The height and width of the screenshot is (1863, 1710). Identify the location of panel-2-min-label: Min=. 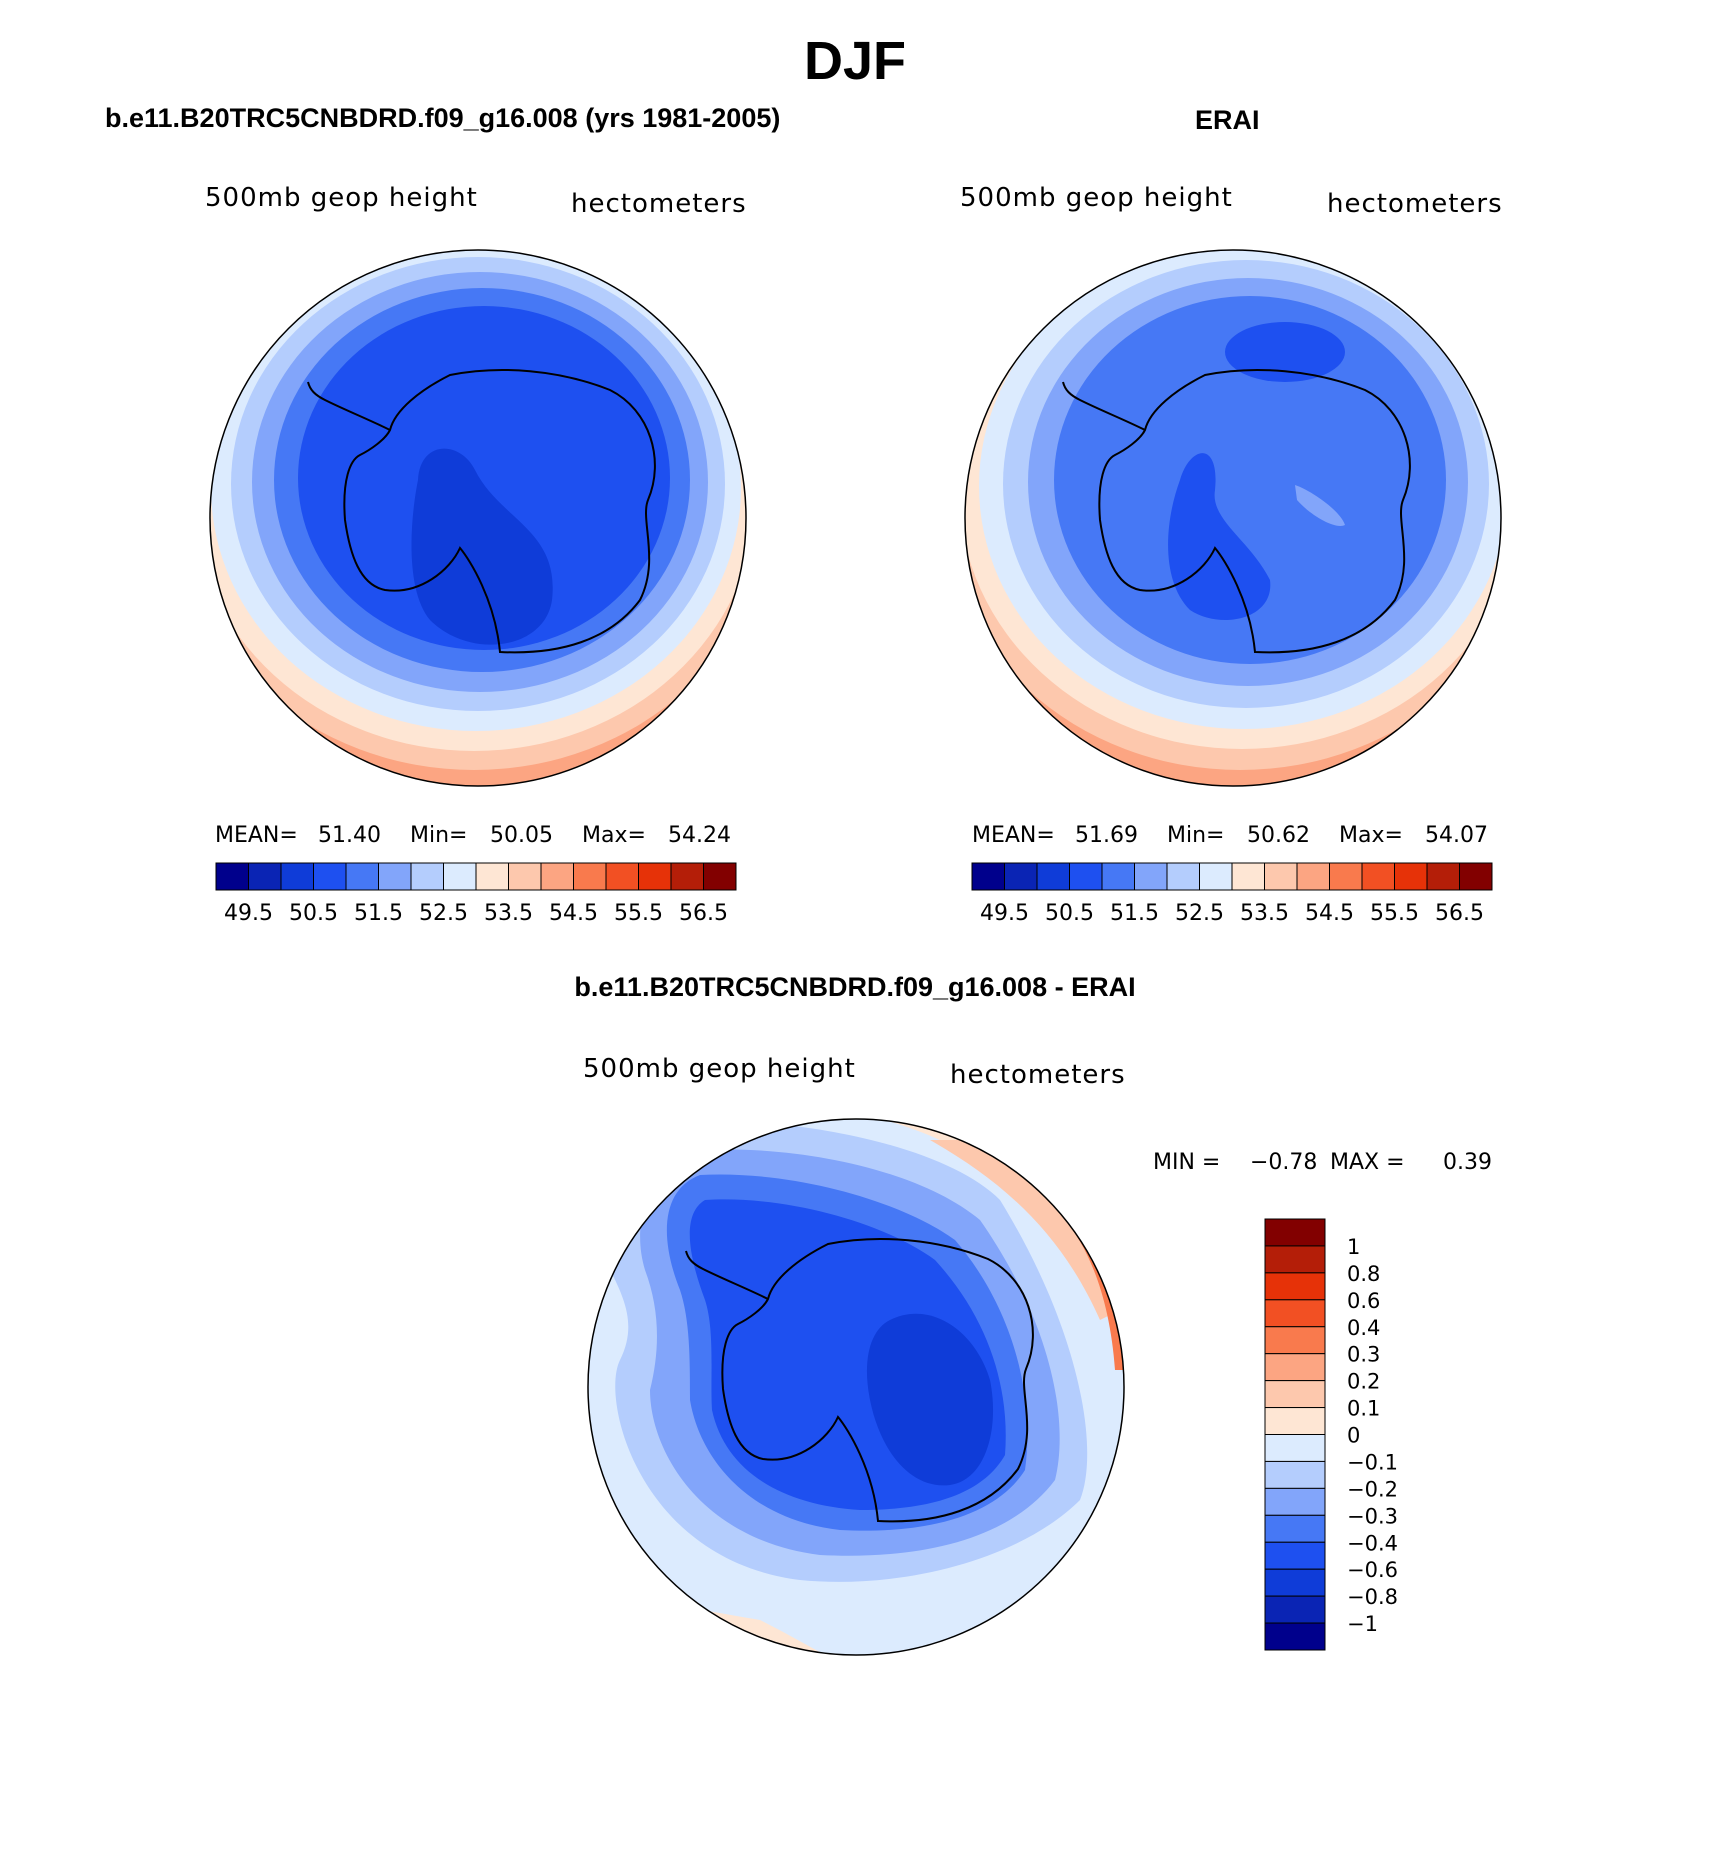
(1196, 835).